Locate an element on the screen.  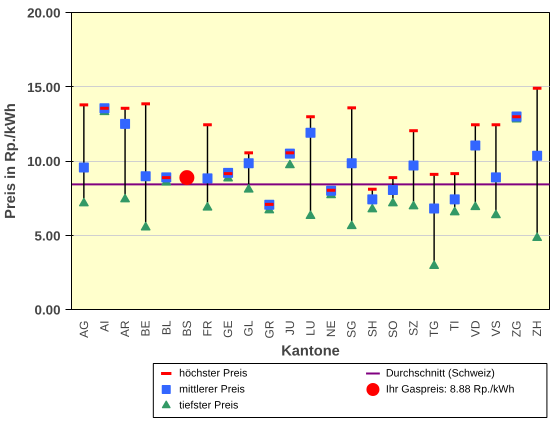
x-tick-label: VD is located at coordinates (475, 329).